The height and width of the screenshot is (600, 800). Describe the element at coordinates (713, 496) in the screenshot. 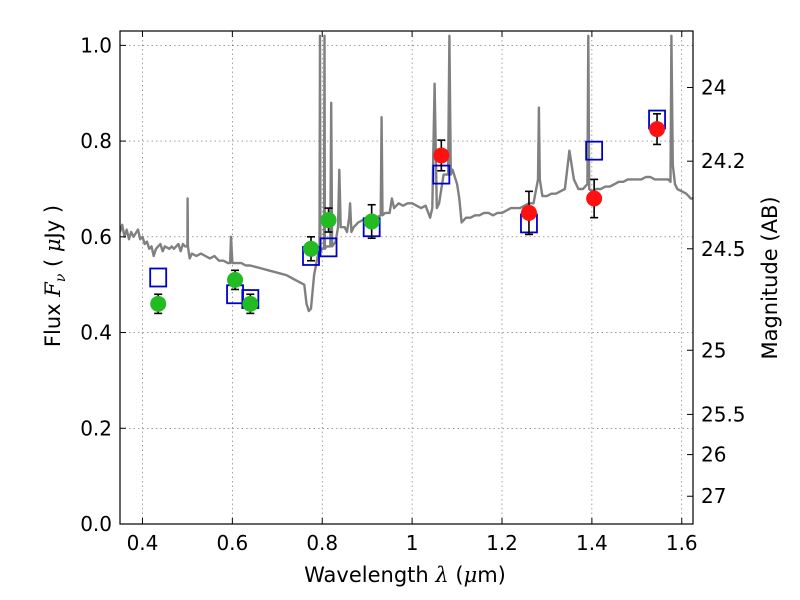

I see `y2-tick-label: 27` at that location.